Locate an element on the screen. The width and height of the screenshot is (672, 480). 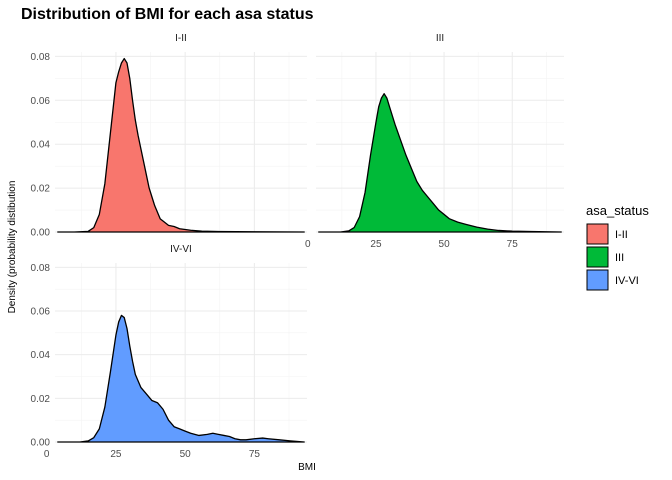
legend-item-iii: III is located at coordinates (605, 257).